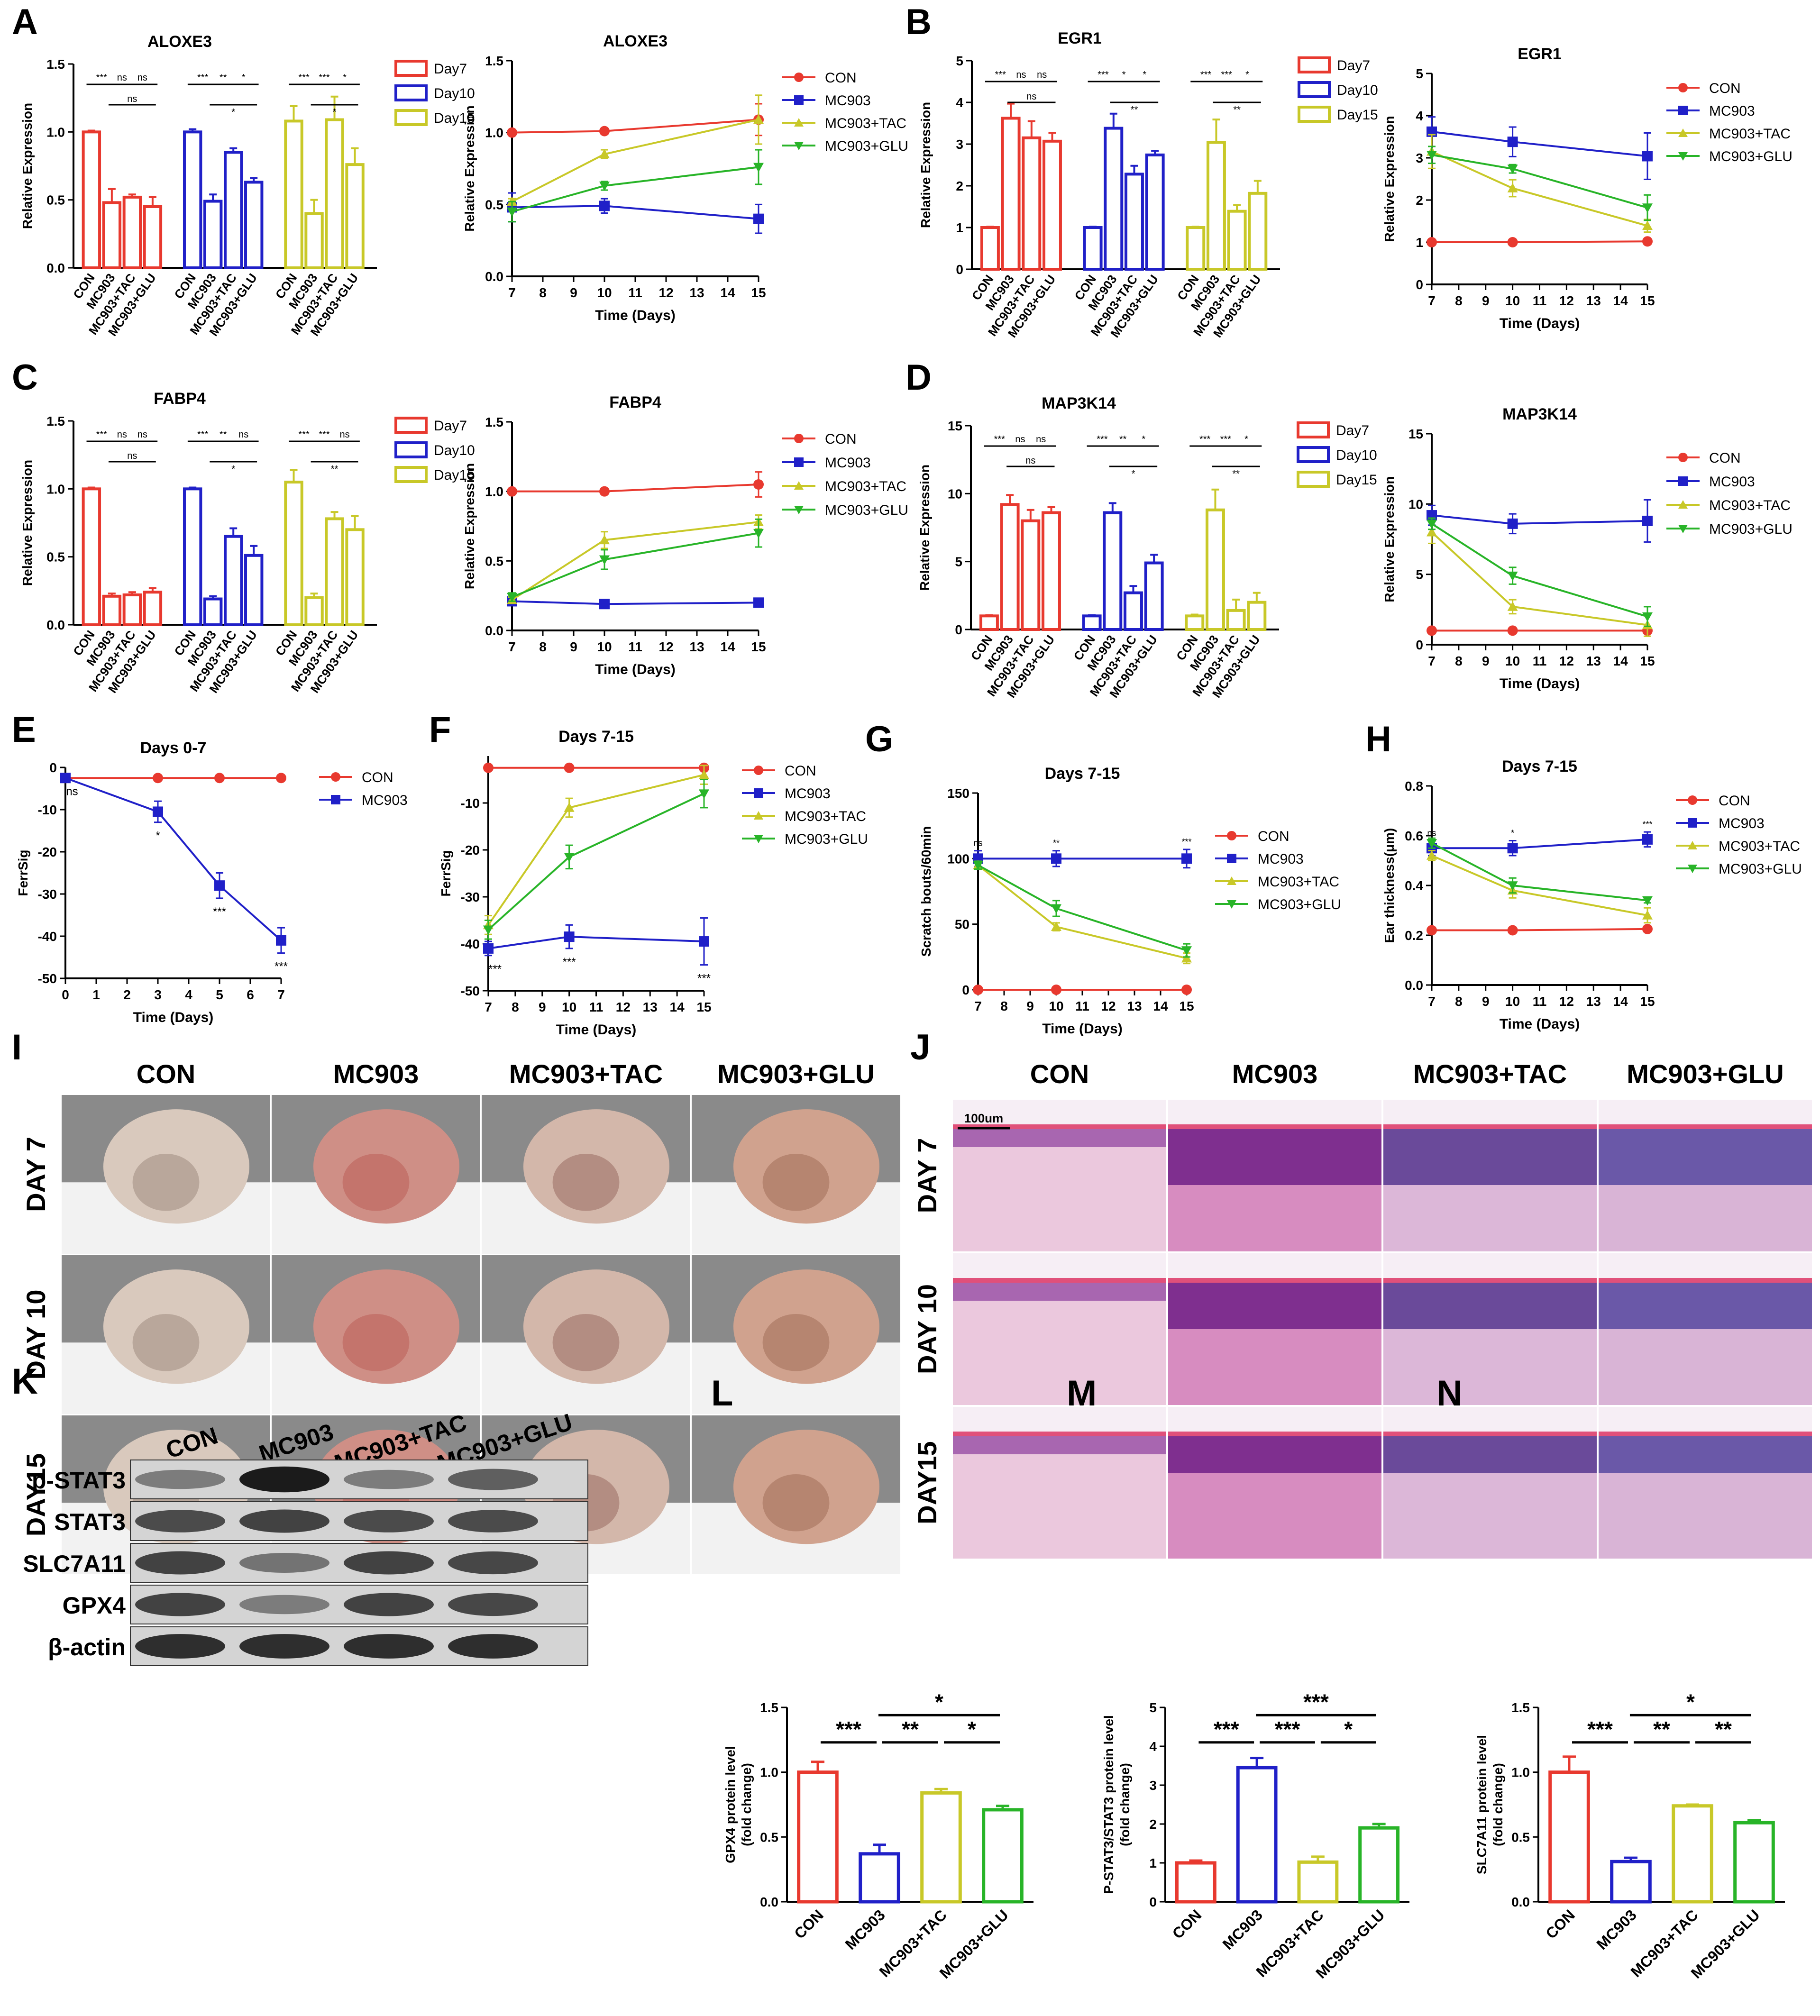  Describe the element at coordinates (569, 1007) in the screenshot. I see `x-tick-label: 10` at that location.